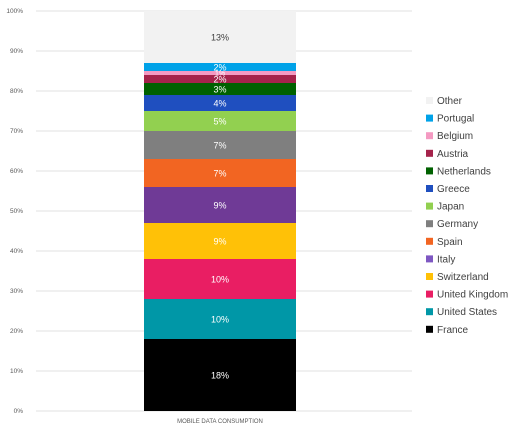  What do you see at coordinates (467, 312) in the screenshot?
I see `legend-entry: United States` at bounding box center [467, 312].